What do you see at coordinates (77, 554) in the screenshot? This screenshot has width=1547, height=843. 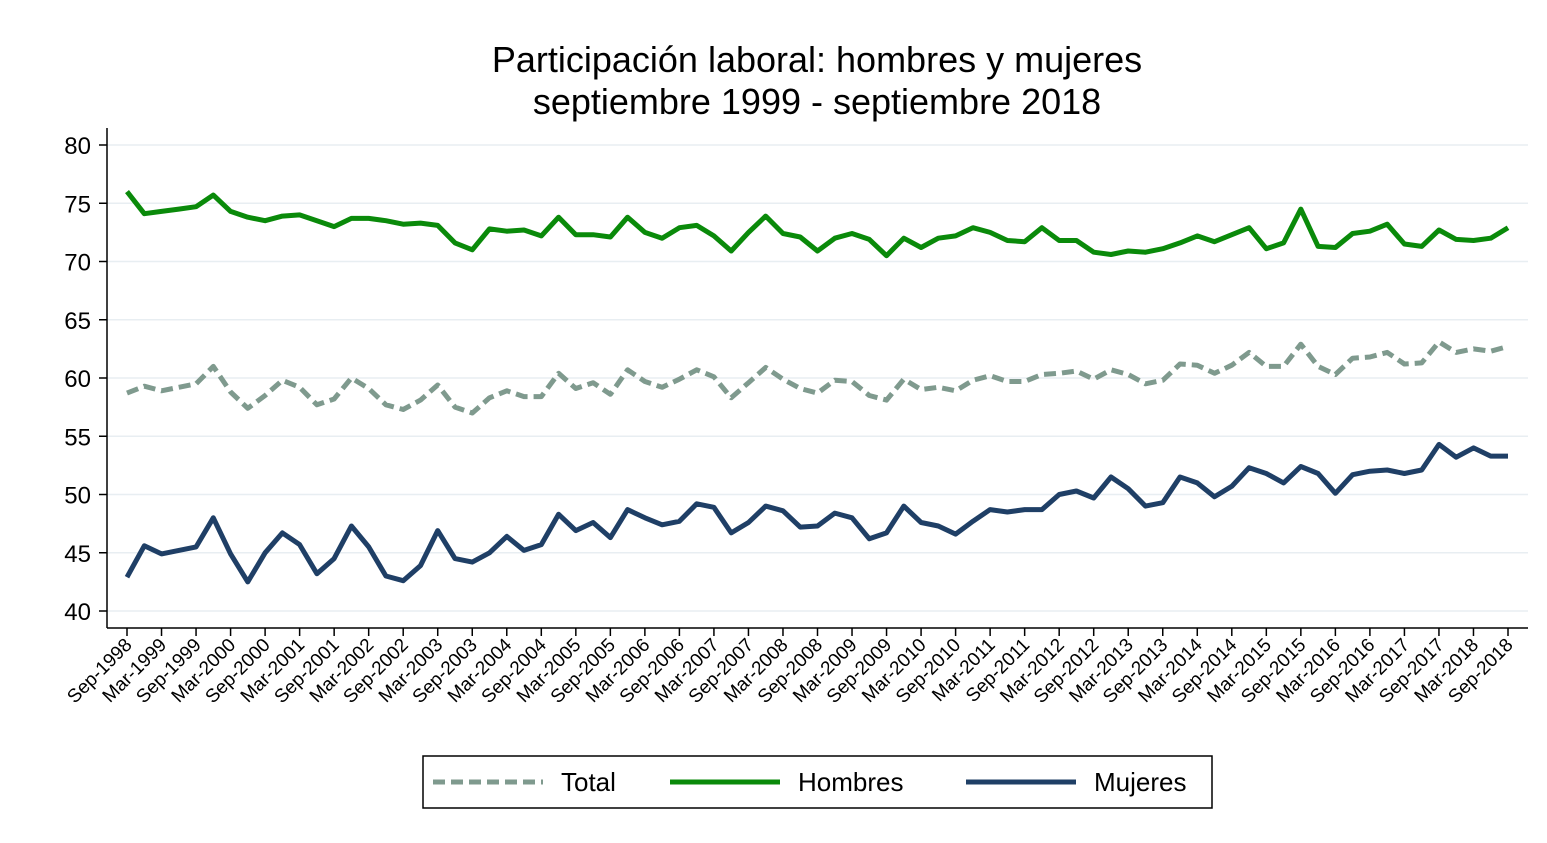 I see `y-tick-label: 45` at bounding box center [77, 554].